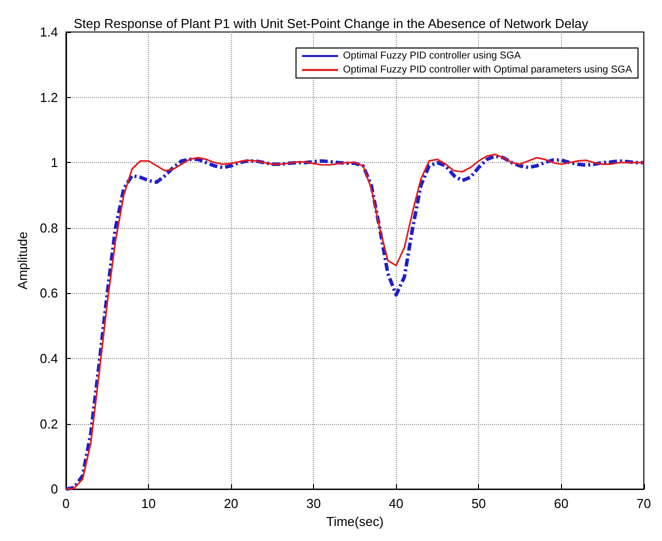  What do you see at coordinates (148, 504) in the screenshot?
I see `x-tick-label: 10` at bounding box center [148, 504].